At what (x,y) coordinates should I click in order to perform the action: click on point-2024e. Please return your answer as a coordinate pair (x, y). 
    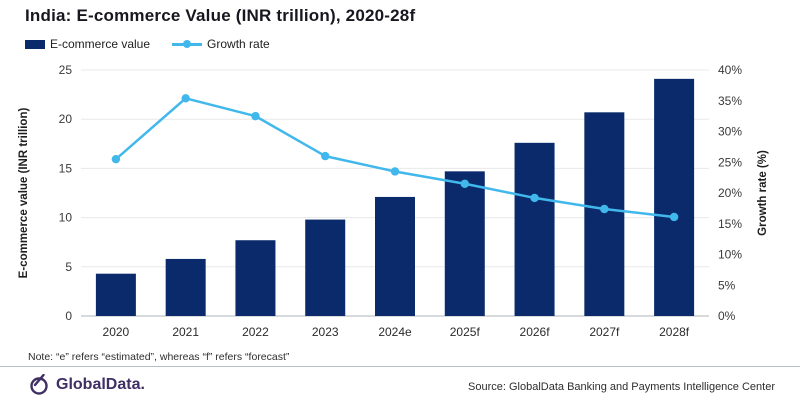
    Looking at the image, I should click on (395, 171).